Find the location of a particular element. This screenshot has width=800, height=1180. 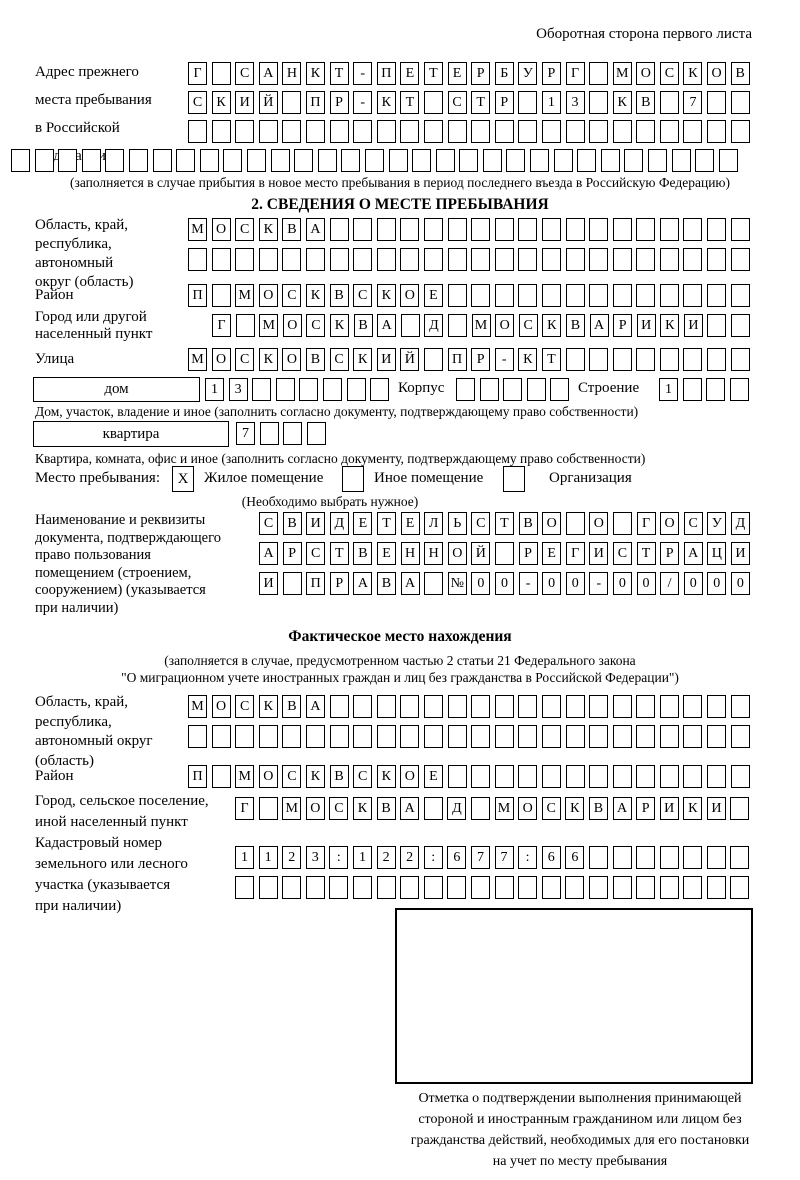

char-cell: 6 is located at coordinates (457, 857).